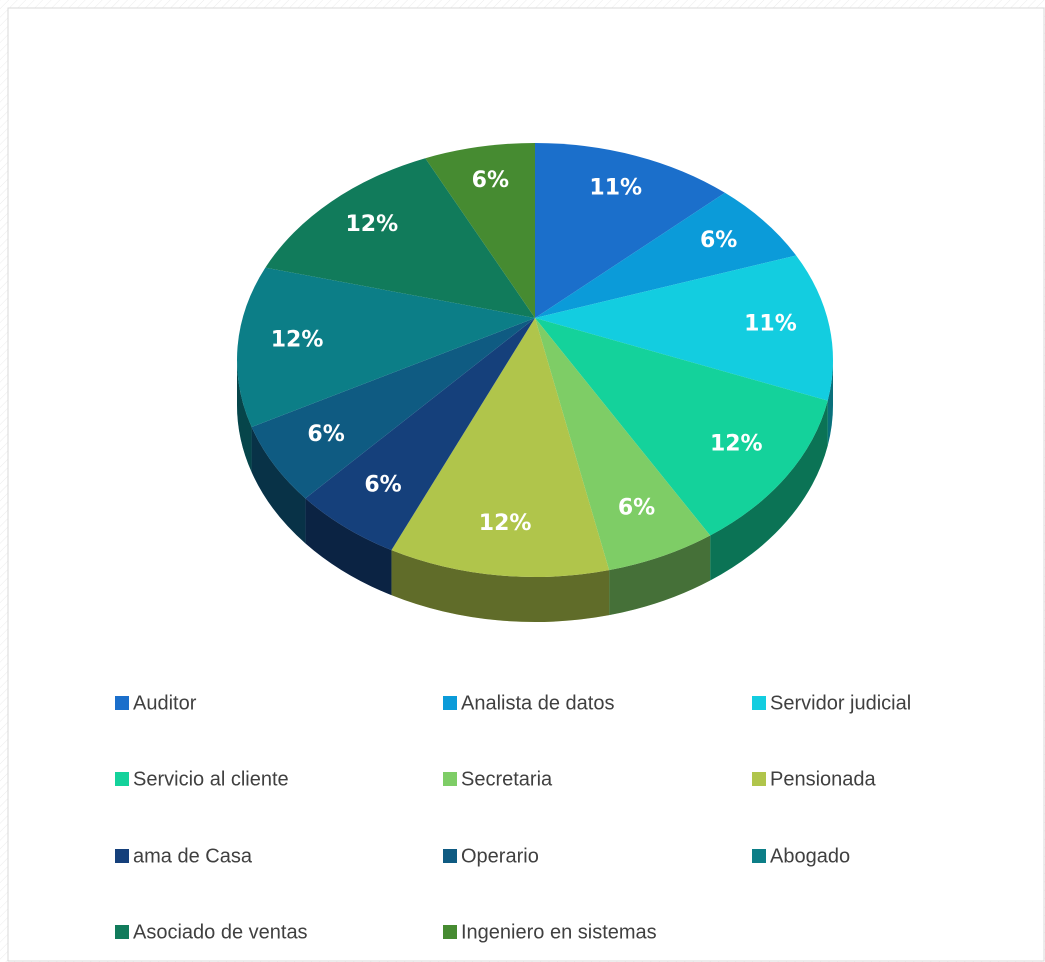 This screenshot has height=962, width=1045. I want to click on legend-label: Auditor, so click(165, 703).